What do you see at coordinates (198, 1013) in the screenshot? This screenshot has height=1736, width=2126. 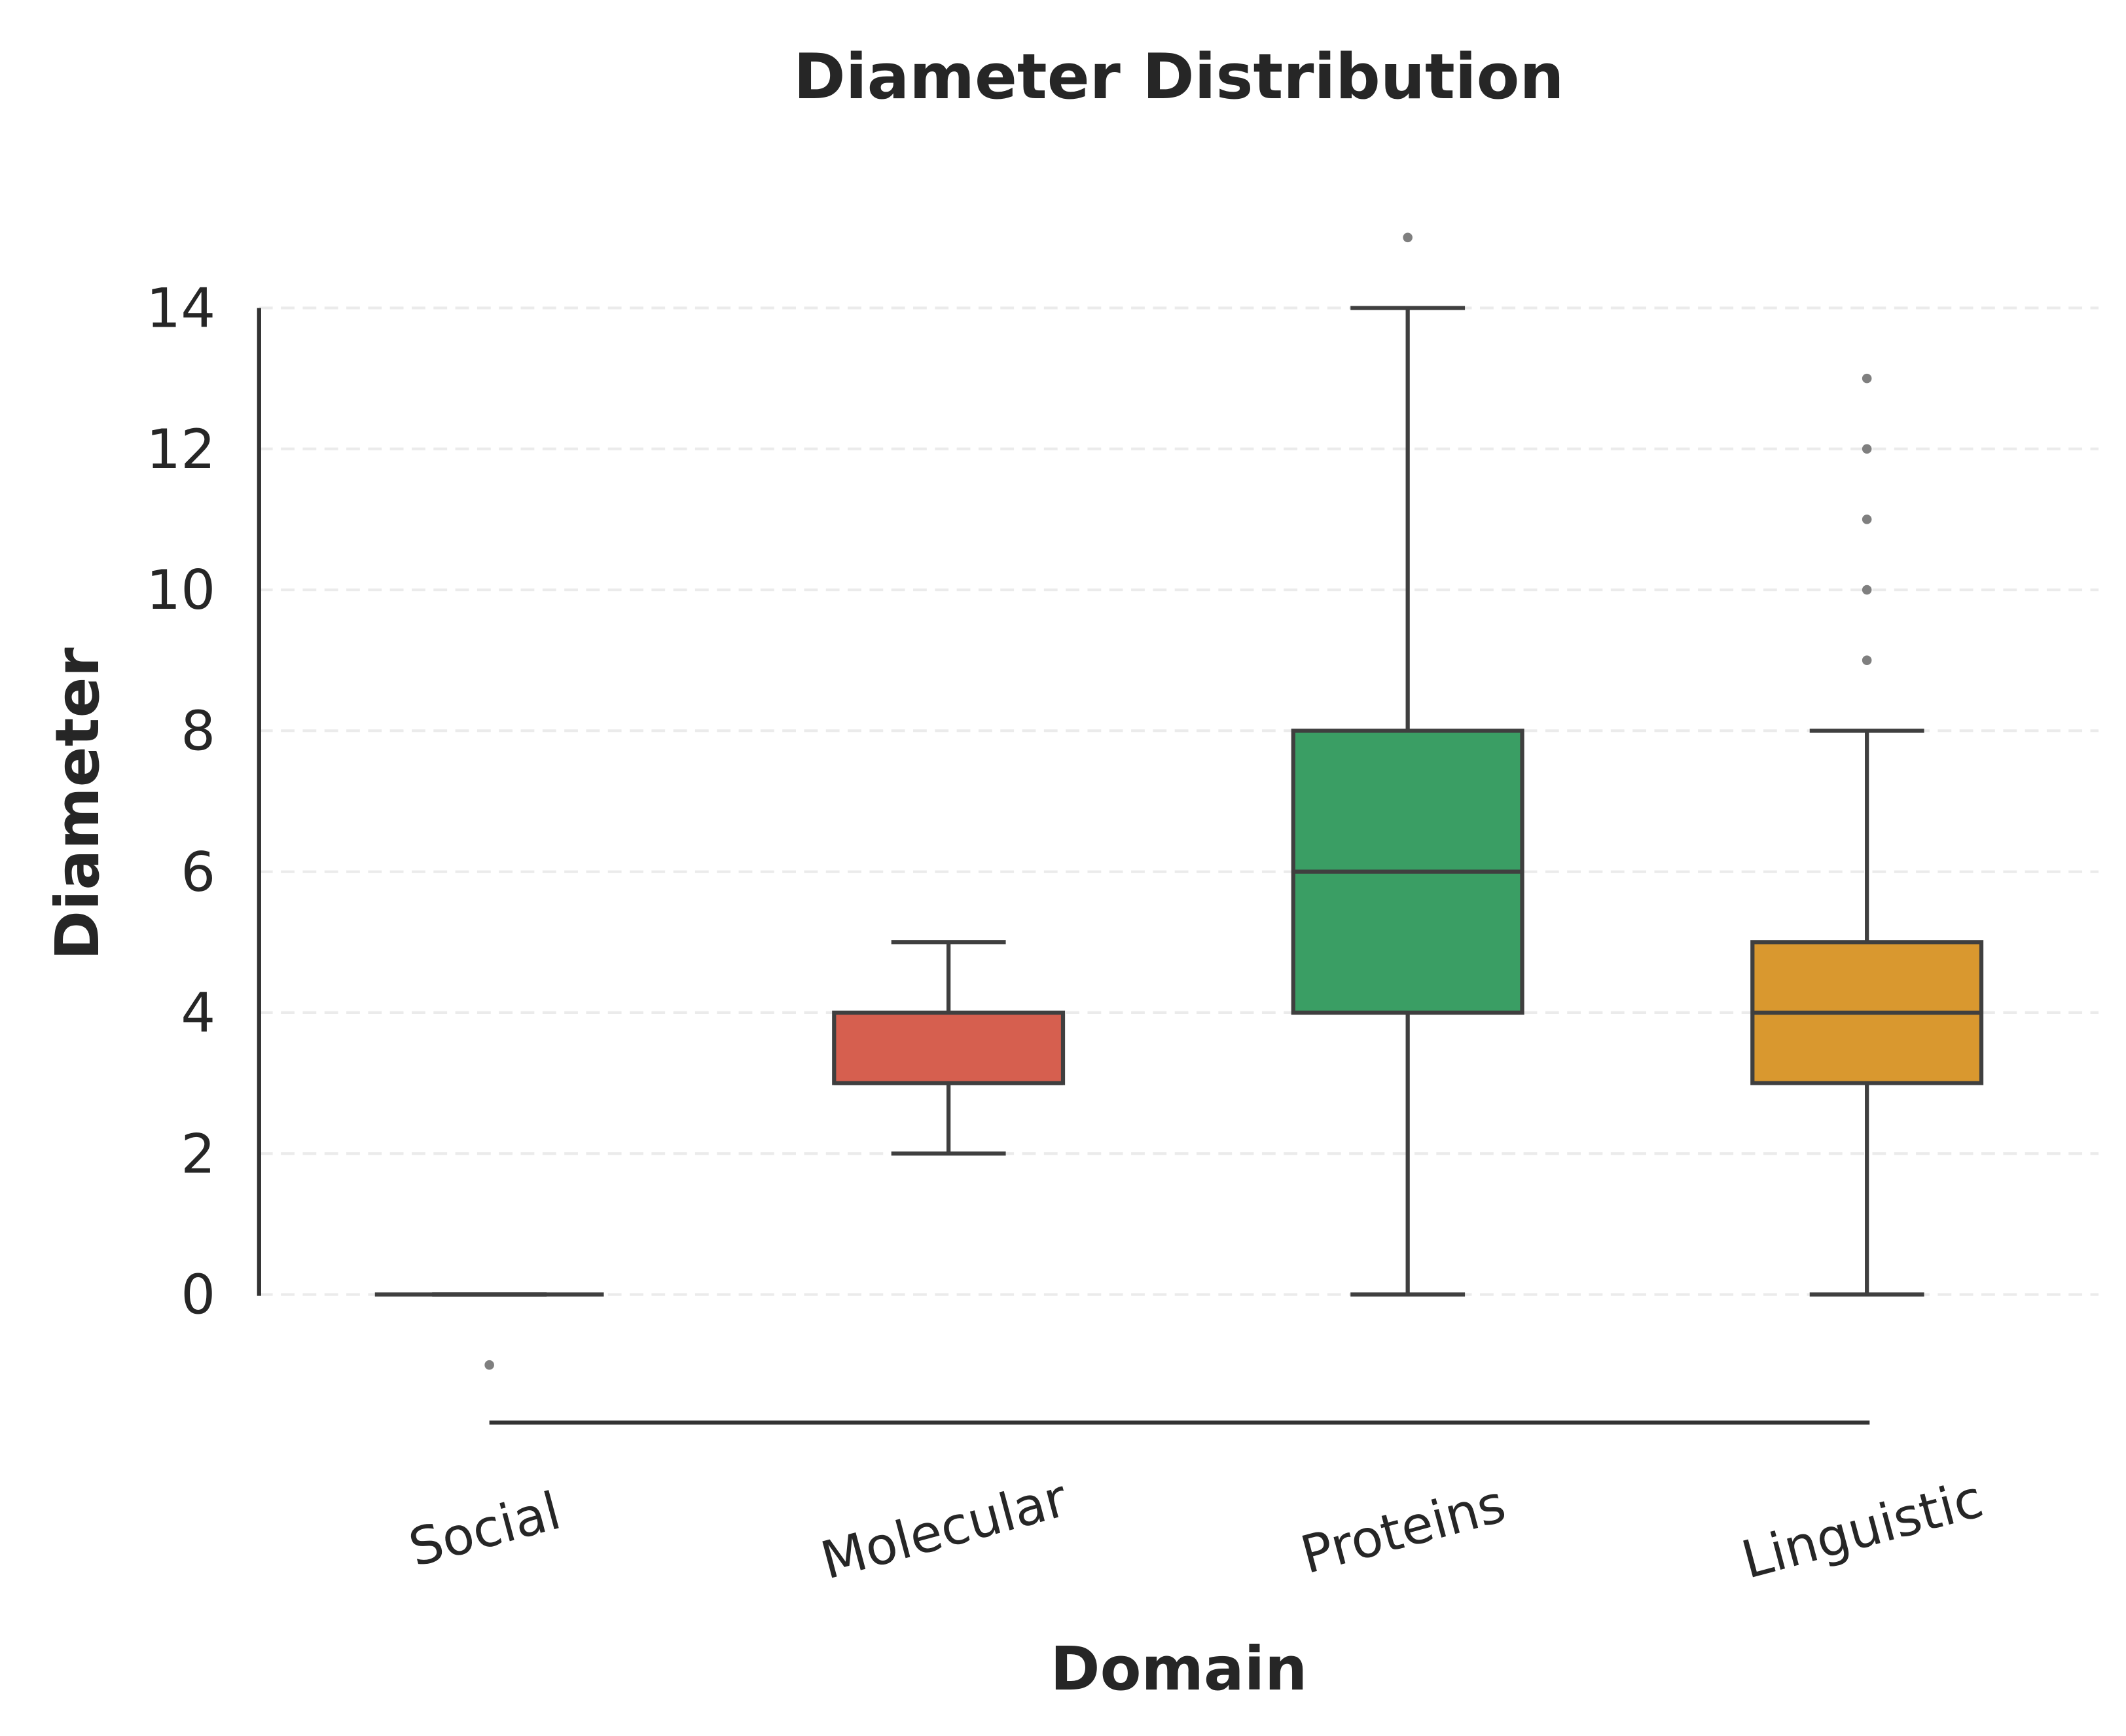 I see `y-tick-label: 4` at bounding box center [198, 1013].